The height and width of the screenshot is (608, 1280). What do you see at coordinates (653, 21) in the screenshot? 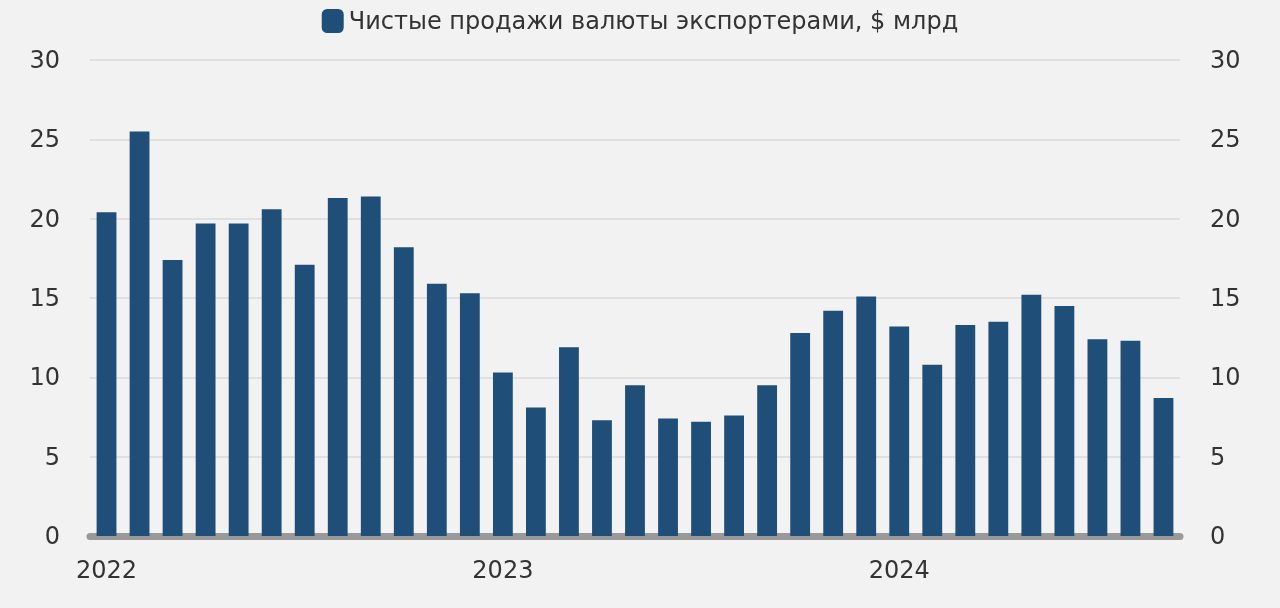
I see `legend-label: Чистые продажи валюты экспортерами, $ млрд` at bounding box center [653, 21].